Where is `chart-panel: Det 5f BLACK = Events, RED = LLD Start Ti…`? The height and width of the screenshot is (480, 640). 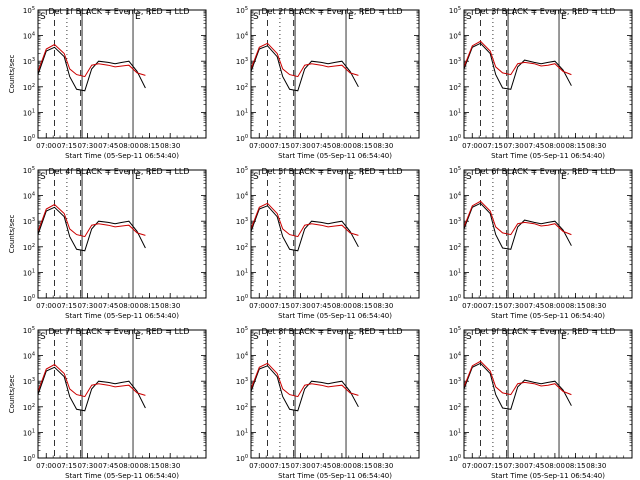
chart-panel: Det 5f BLACK = Events, RED = LLD Start Ti… is located at coordinates (328, 243).